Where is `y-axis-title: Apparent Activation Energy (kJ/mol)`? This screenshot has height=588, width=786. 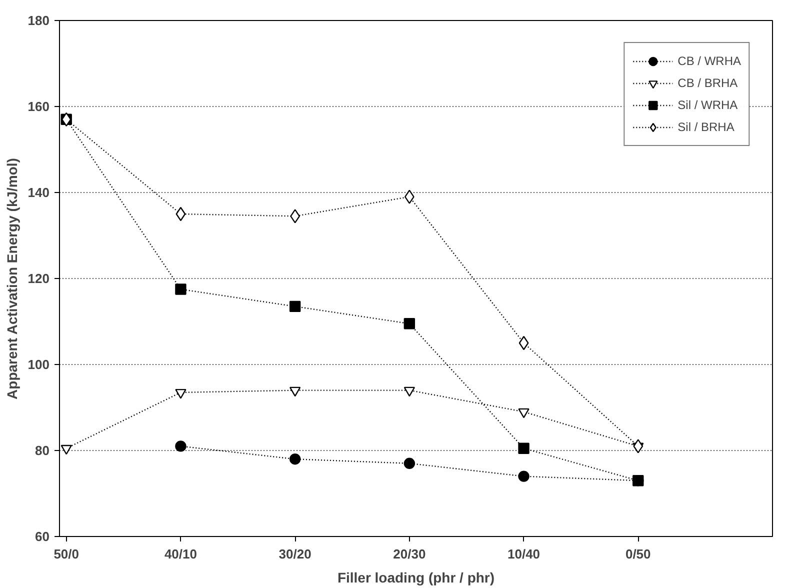 y-axis-title: Apparent Activation Energy (kJ/mol) is located at coordinates (12, 279).